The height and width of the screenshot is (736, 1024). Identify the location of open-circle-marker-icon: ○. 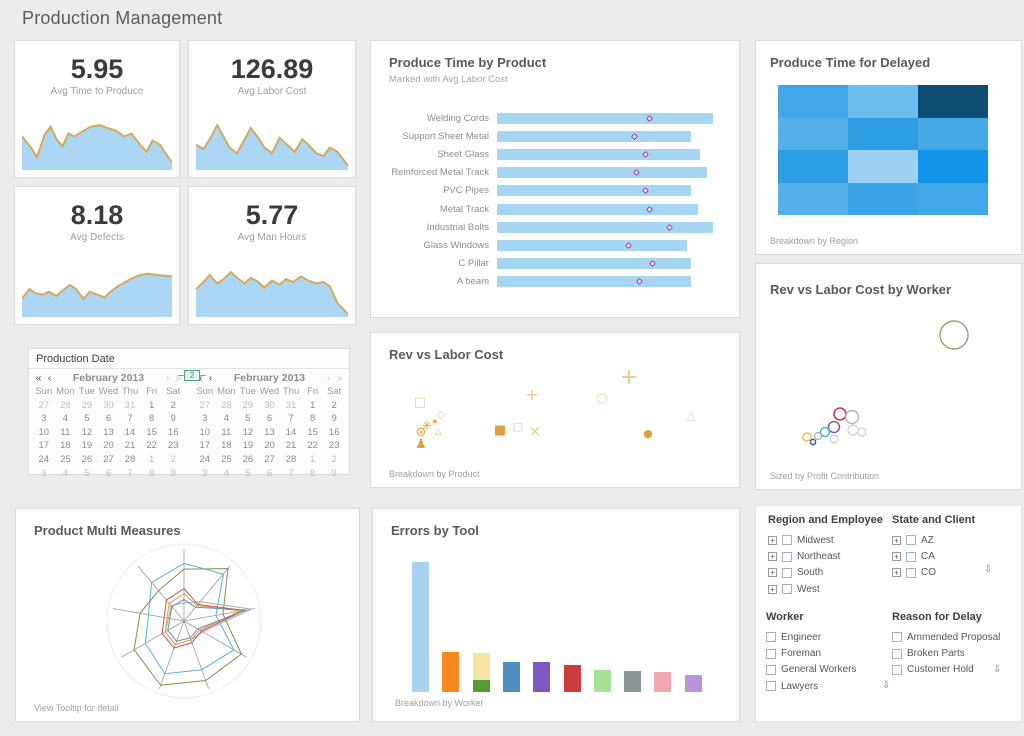
(601, 398).